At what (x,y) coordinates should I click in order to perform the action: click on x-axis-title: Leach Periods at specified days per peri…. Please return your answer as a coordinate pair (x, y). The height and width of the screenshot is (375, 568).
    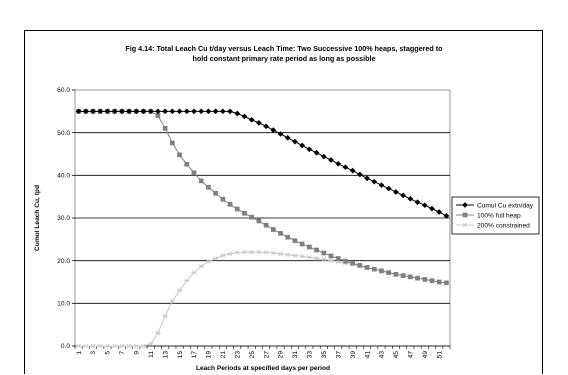
    Looking at the image, I should click on (263, 368).